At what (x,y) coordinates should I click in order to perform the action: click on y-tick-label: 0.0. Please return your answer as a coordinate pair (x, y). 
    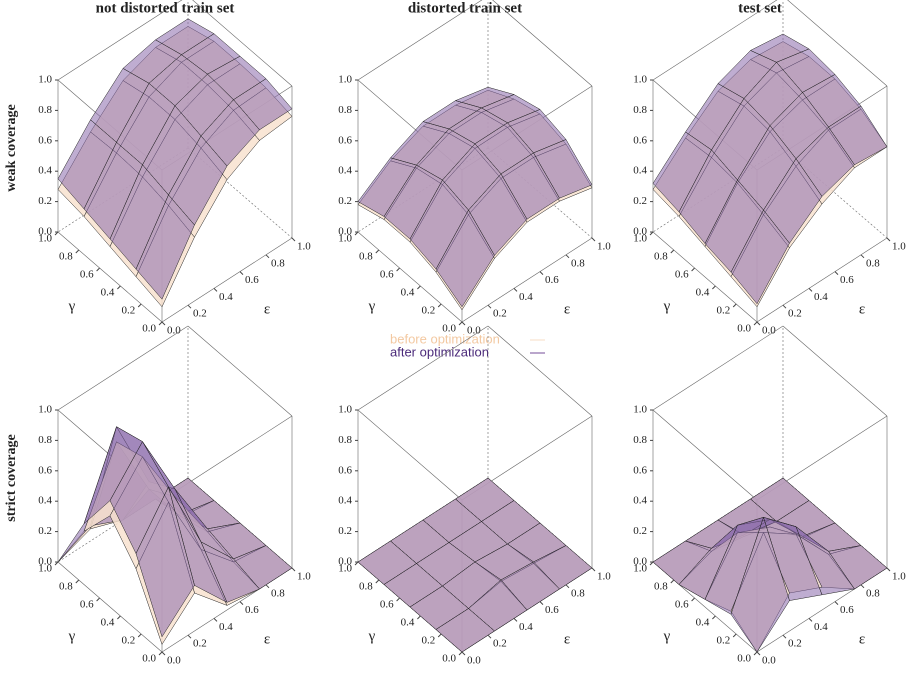
    Looking at the image, I should click on (449, 659).